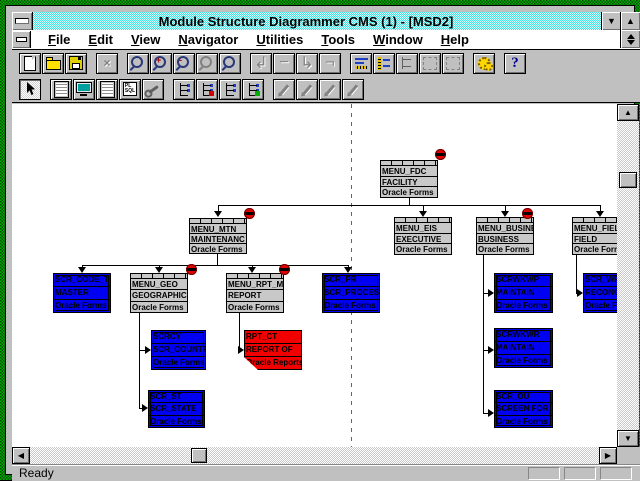 This screenshot has height=481, width=640. Describe the element at coordinates (199, 455) in the screenshot. I see `horizontal-scroll-thumb` at that location.